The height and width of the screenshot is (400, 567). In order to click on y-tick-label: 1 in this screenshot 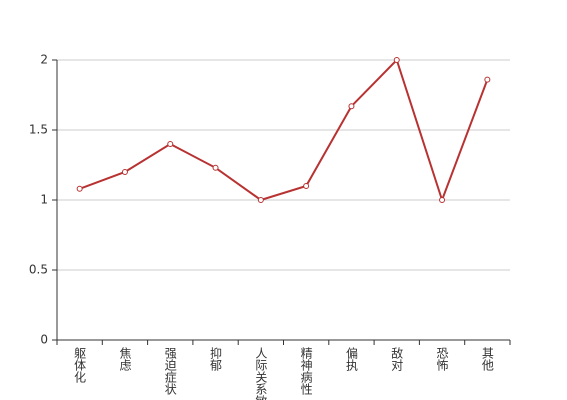, I will do `click(44, 200)`.